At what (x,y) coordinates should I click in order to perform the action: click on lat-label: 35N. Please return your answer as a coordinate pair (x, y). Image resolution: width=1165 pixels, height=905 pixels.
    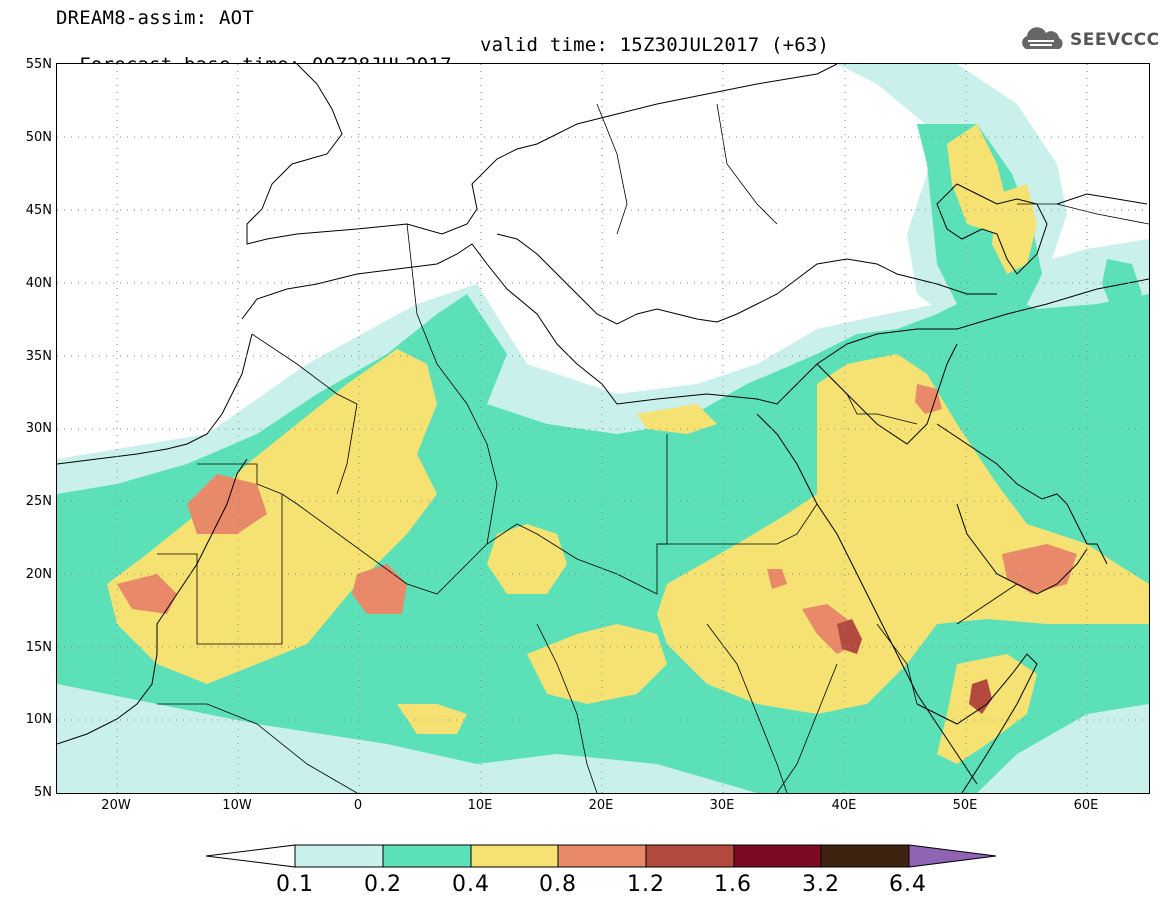
    Looking at the image, I should click on (38, 356).